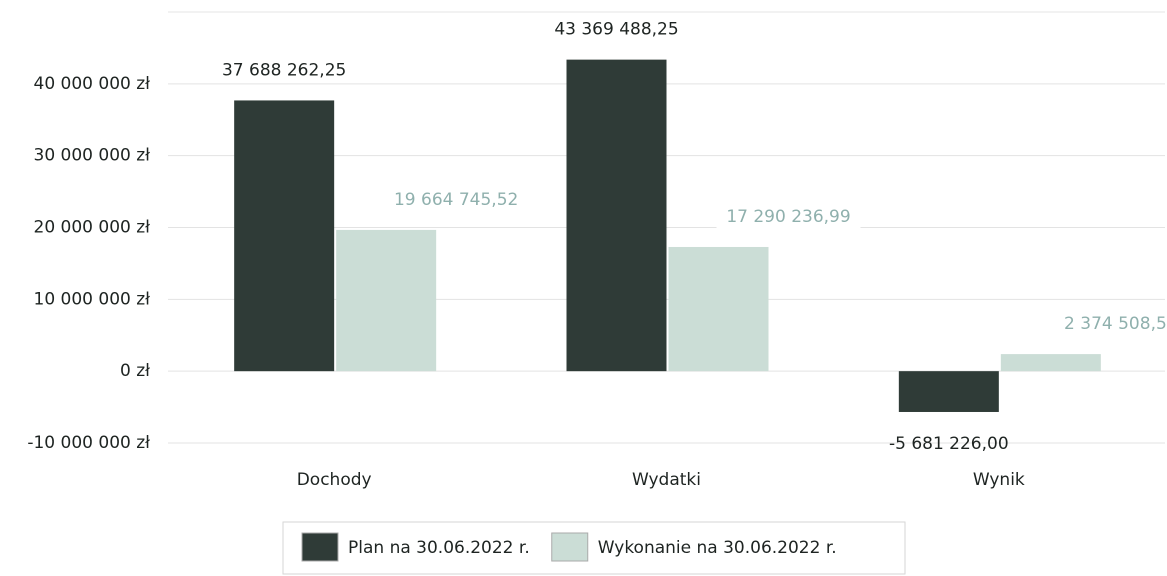 Image resolution: width=1167 pixels, height=576 pixels. Describe the element at coordinates (1115, 324) in the screenshot. I see `data-label: 2 374 508,53` at that location.